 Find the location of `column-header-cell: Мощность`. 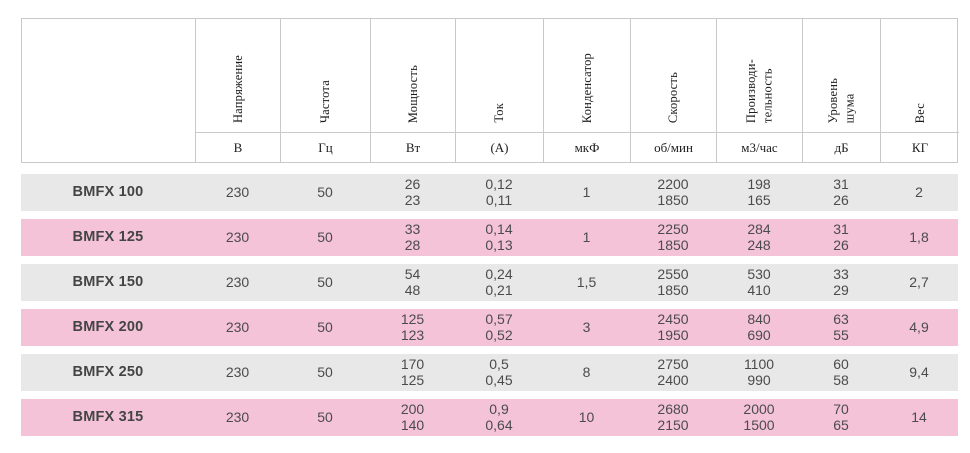

column-header-cell: Мощность is located at coordinates (413, 76).